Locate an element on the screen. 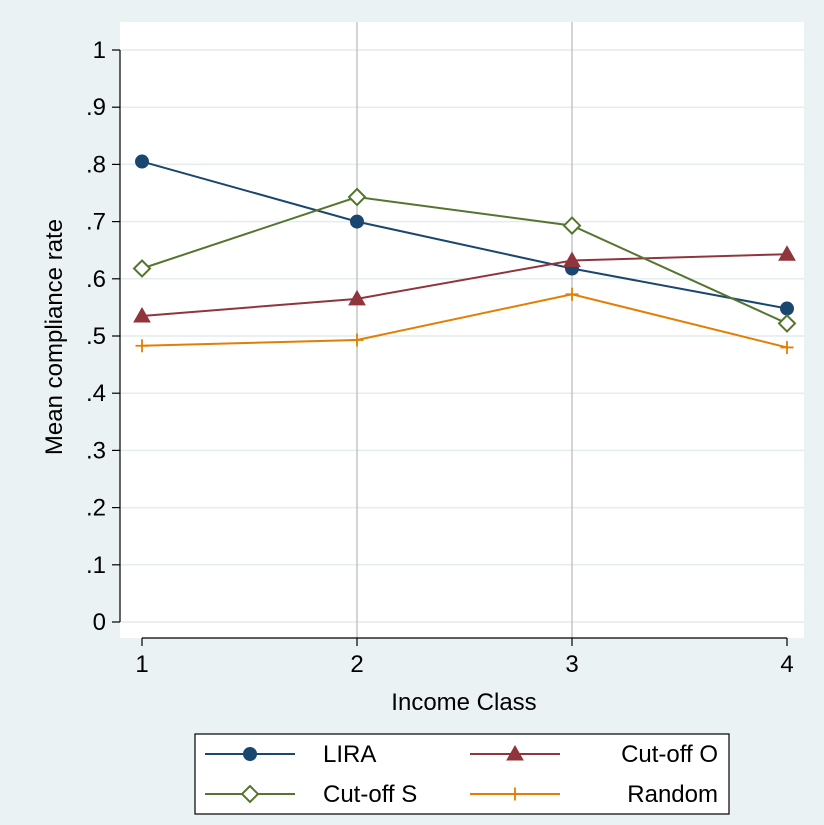 This screenshot has height=825, width=824. legend: LIRA Cut-off O Cut-off S Random is located at coordinates (462, 774).